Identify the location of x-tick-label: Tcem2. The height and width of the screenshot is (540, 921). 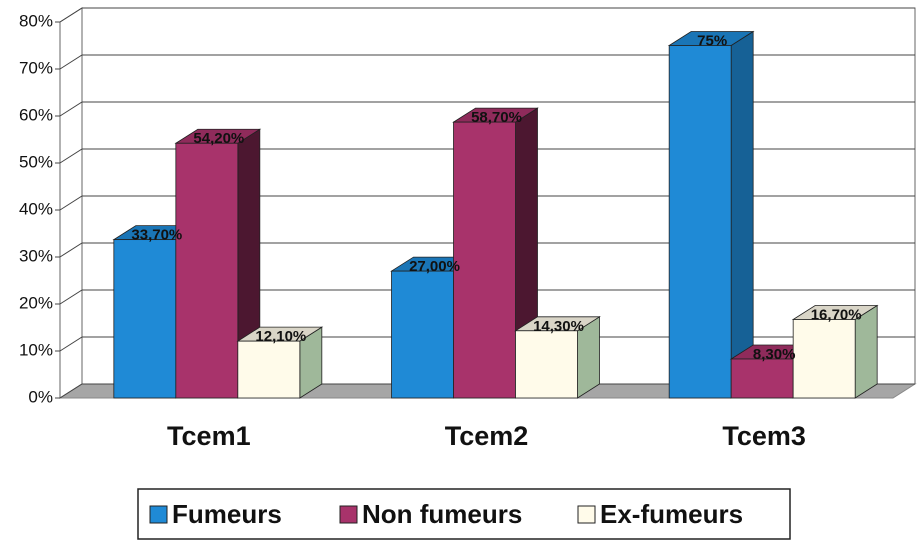
(487, 436).